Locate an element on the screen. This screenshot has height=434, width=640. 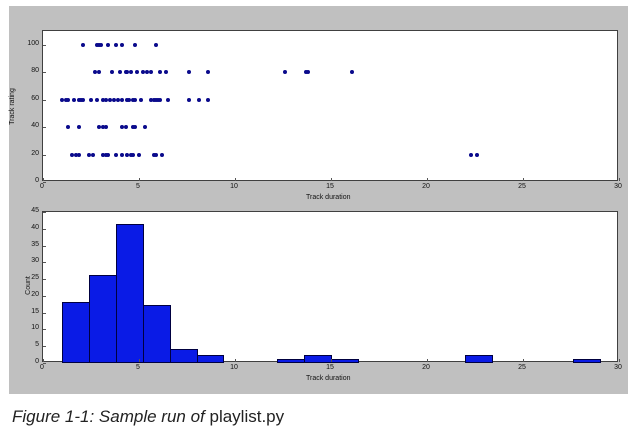
y-tick-label: 5 is located at coordinates (37, 345).